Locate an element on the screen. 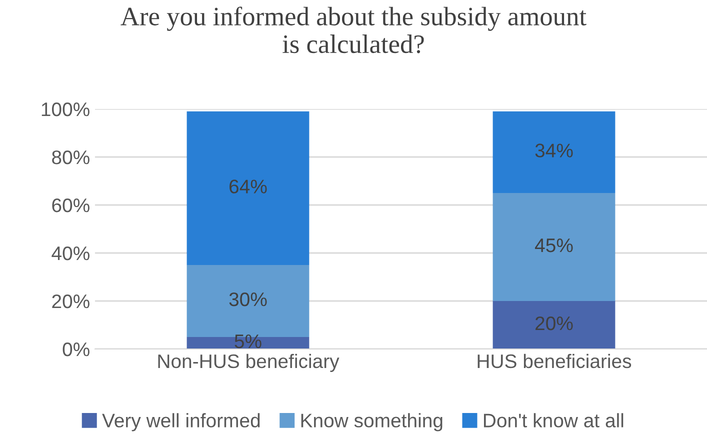  chart-title: Are you informed about the subsidy amount is calculated? is located at coordinates (353, 30).